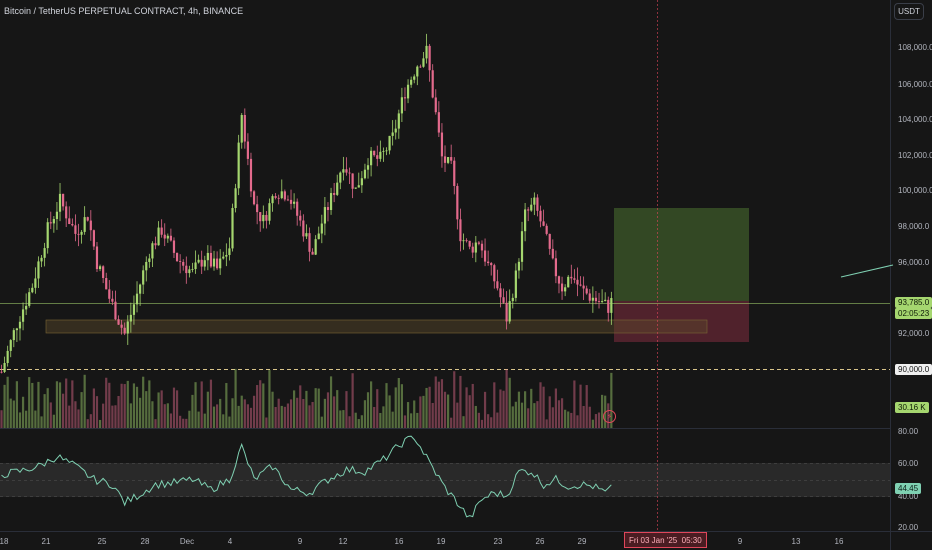 Image resolution: width=932 pixels, height=550 pixels. I want to click on rsi-line, so click(306, 476).